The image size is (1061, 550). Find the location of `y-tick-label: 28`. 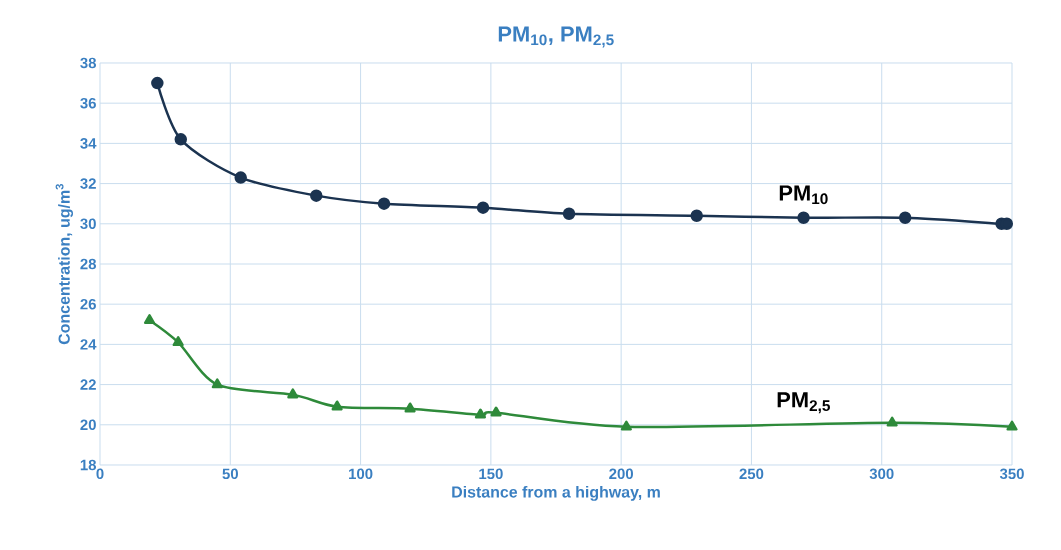

y-tick-label: 28 is located at coordinates (88, 264).